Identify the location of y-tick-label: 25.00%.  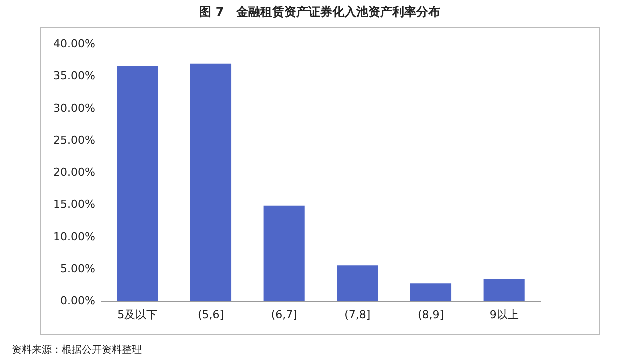
(75, 140).